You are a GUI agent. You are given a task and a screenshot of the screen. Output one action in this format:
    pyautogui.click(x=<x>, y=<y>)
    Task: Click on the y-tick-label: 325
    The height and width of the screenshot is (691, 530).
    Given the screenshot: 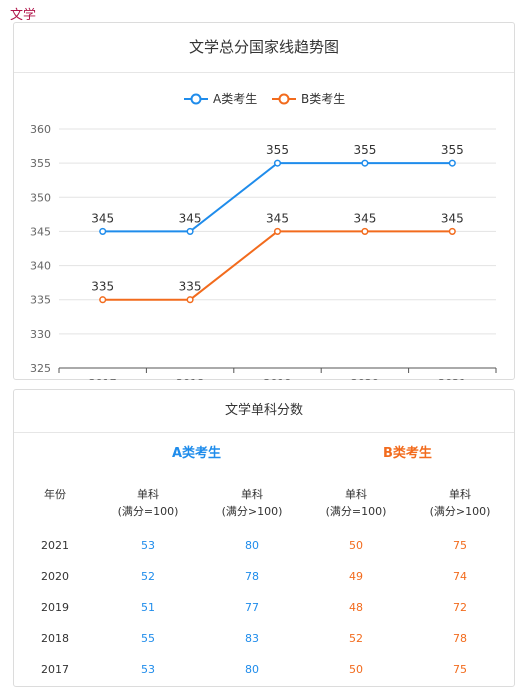 What is the action you would take?
    pyautogui.click(x=40, y=368)
    